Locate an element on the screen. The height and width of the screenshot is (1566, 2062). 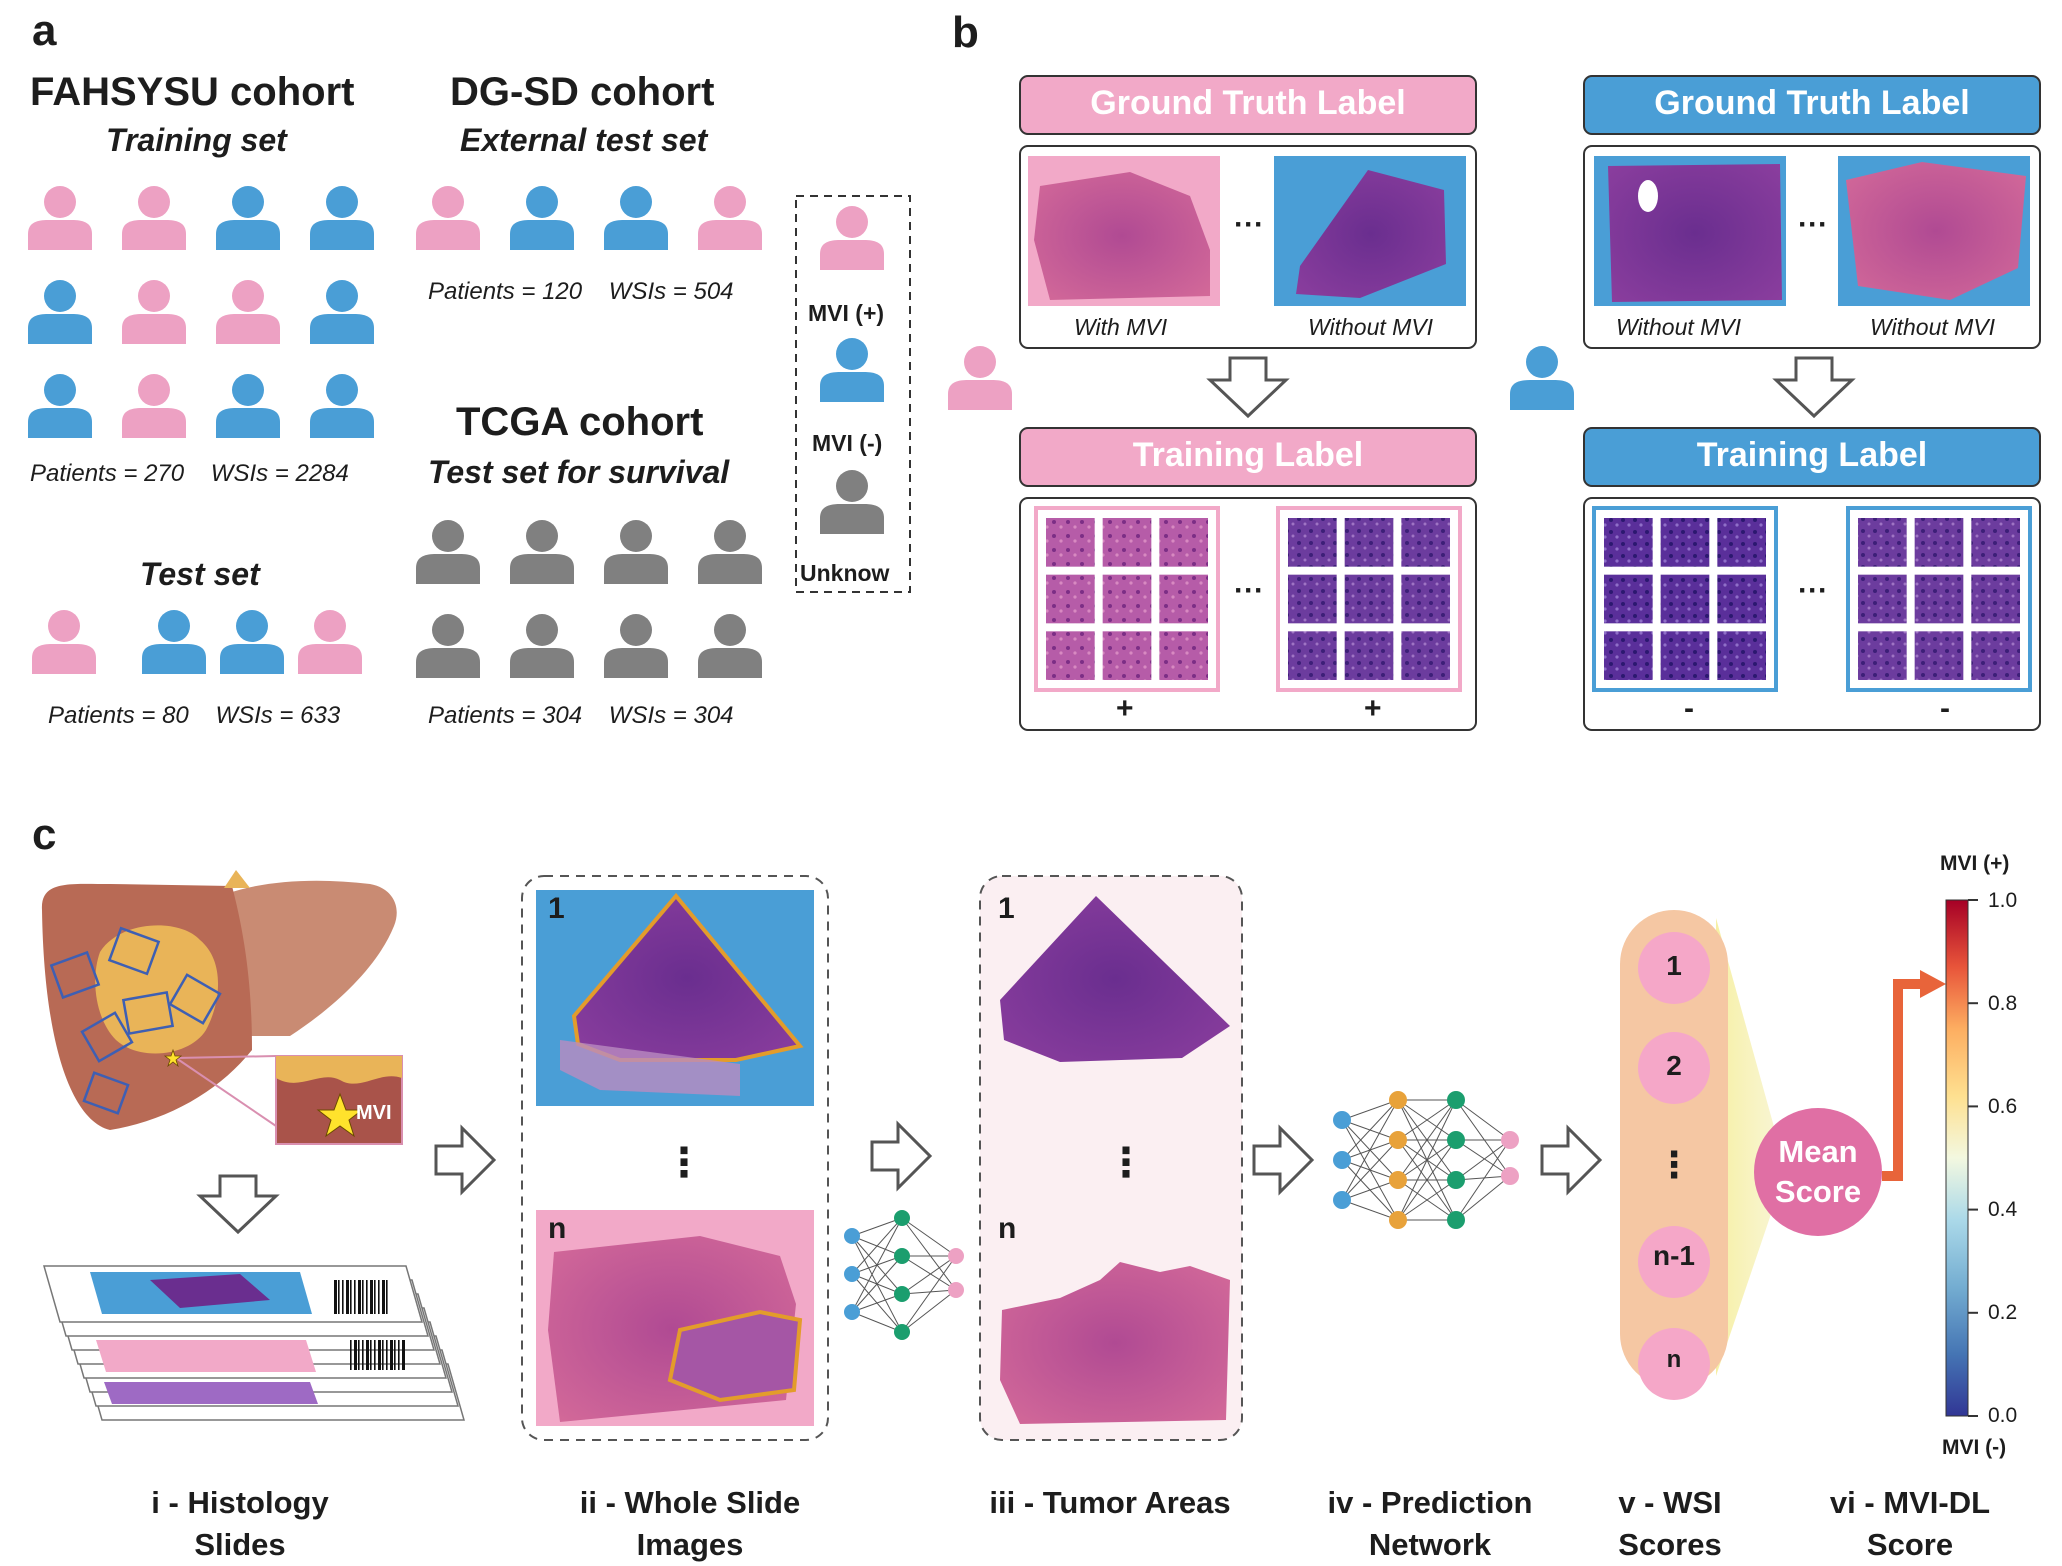
fahsysu-test-stats: Patients = 80 WSIs = 633 is located at coordinates (194, 715).